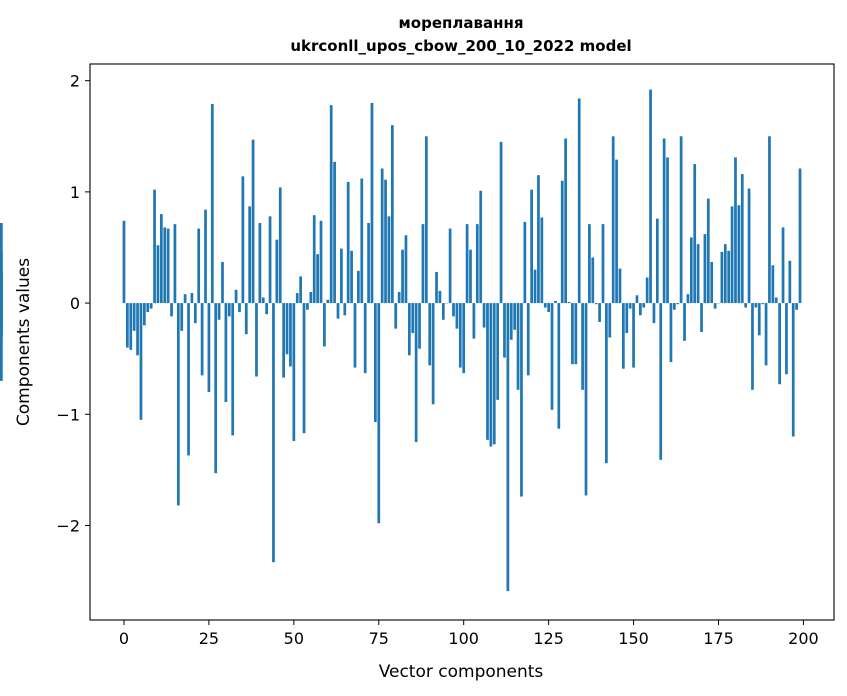 This screenshot has height=696, width=847. What do you see at coordinates (124, 638) in the screenshot?
I see `x-tick-label: 0` at bounding box center [124, 638].